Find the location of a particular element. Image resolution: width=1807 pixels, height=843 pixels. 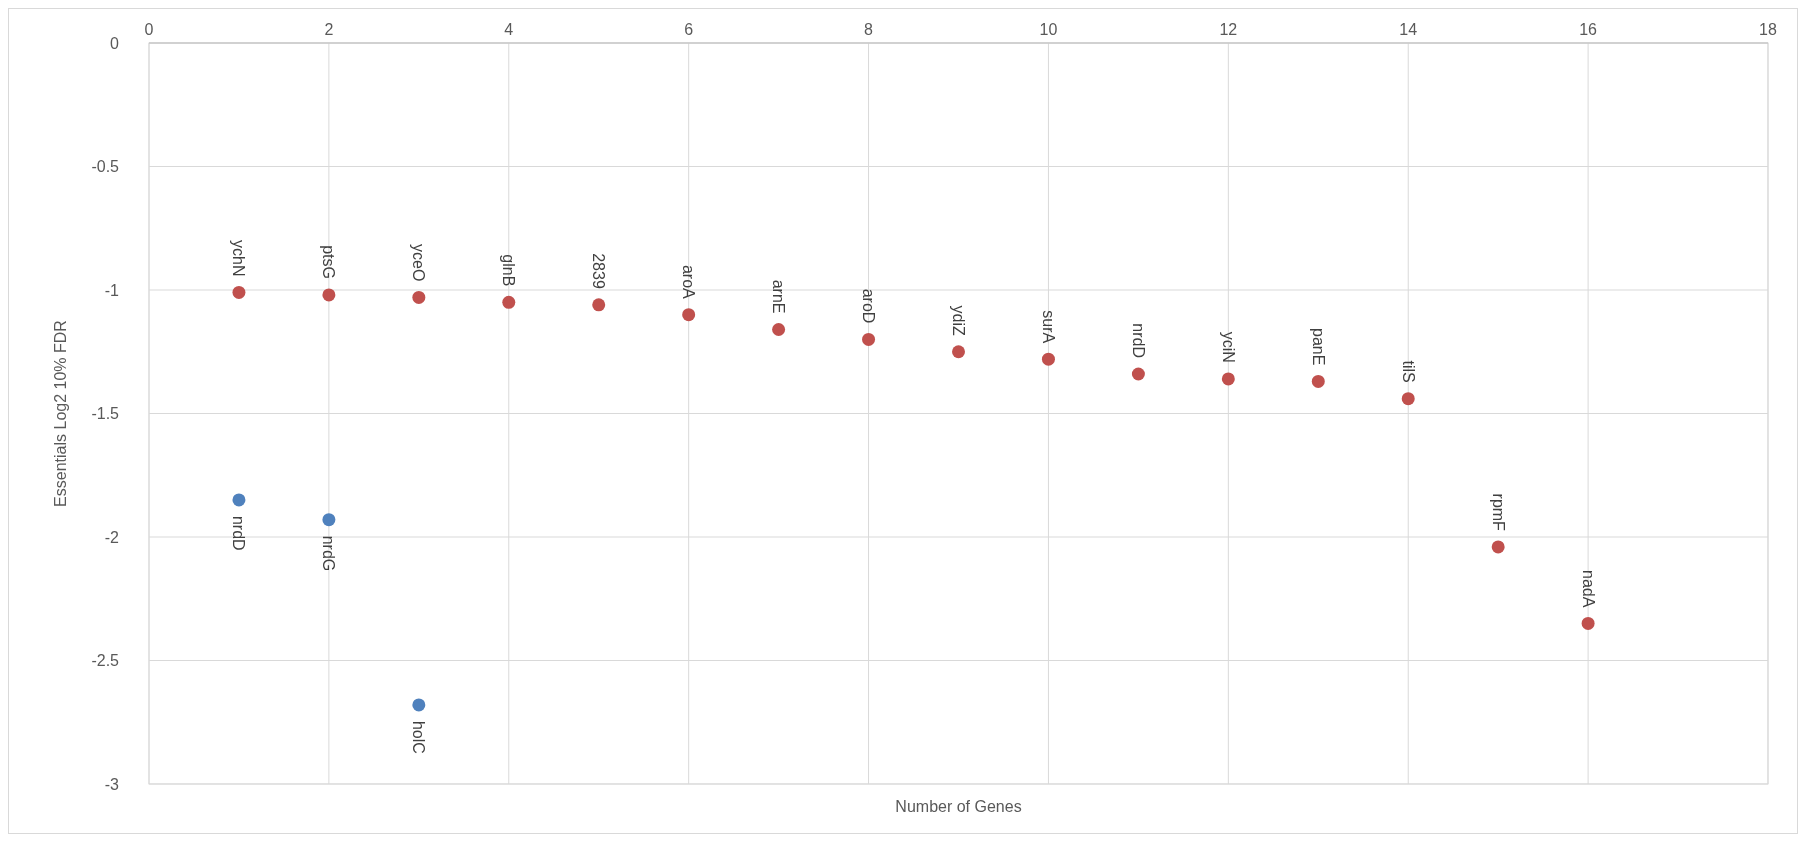

y-tick-label: -1 is located at coordinates (112, 290).